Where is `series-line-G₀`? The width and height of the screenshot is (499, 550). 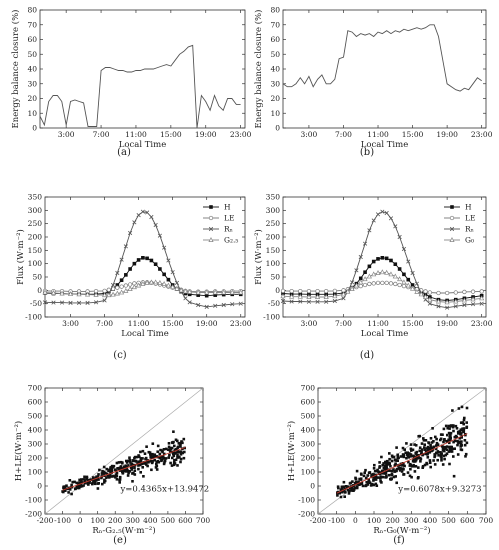 series-line-G₀ is located at coordinates (382, 287).